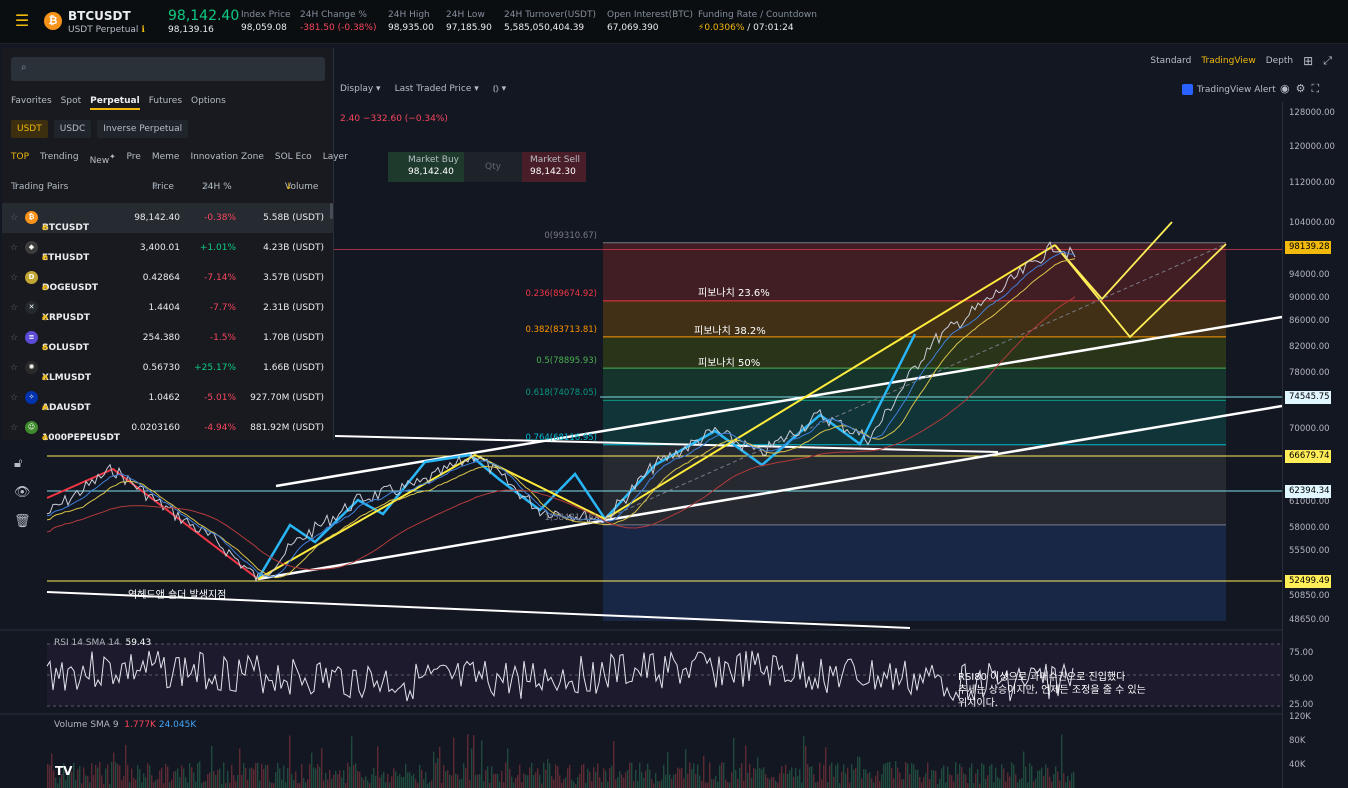 The image size is (1348, 788). Describe the element at coordinates (1327, 60) in the screenshot. I see `expand-icon: ⤢` at that location.